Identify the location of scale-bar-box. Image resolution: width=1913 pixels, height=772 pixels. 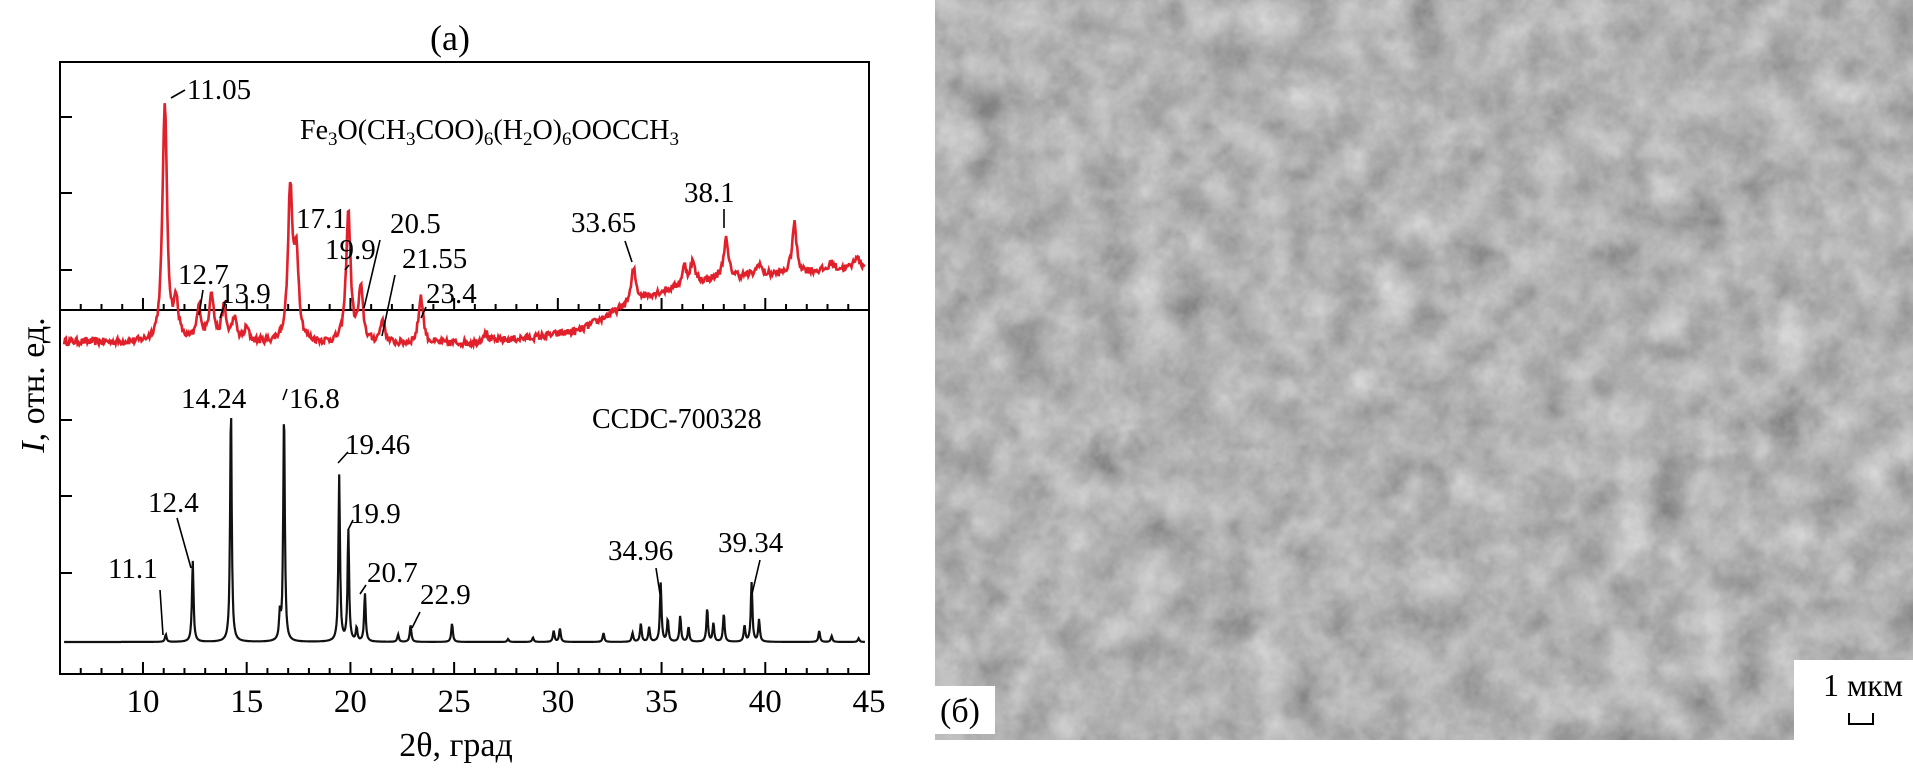
(1853, 700).